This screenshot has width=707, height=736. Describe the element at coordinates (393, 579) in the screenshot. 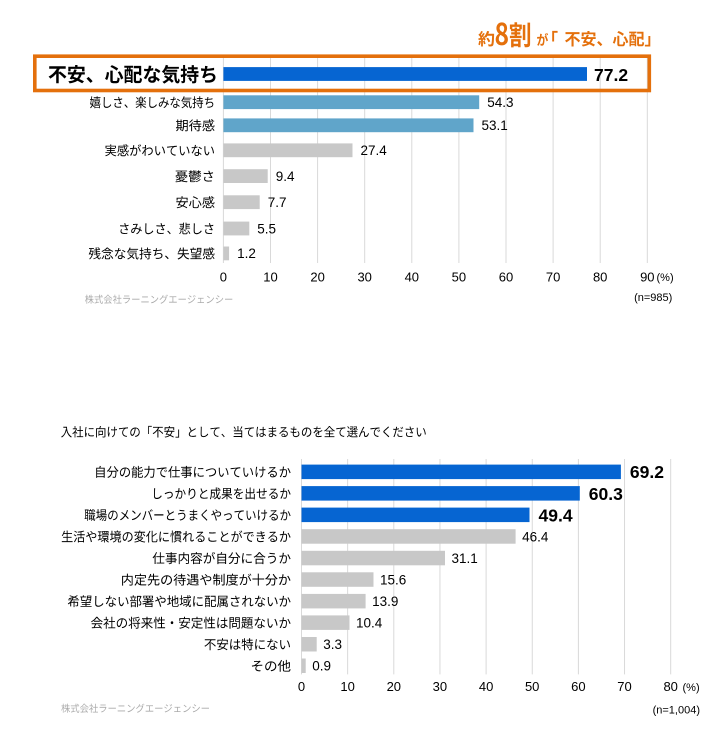

I see `svg-text: 15.6` at that location.